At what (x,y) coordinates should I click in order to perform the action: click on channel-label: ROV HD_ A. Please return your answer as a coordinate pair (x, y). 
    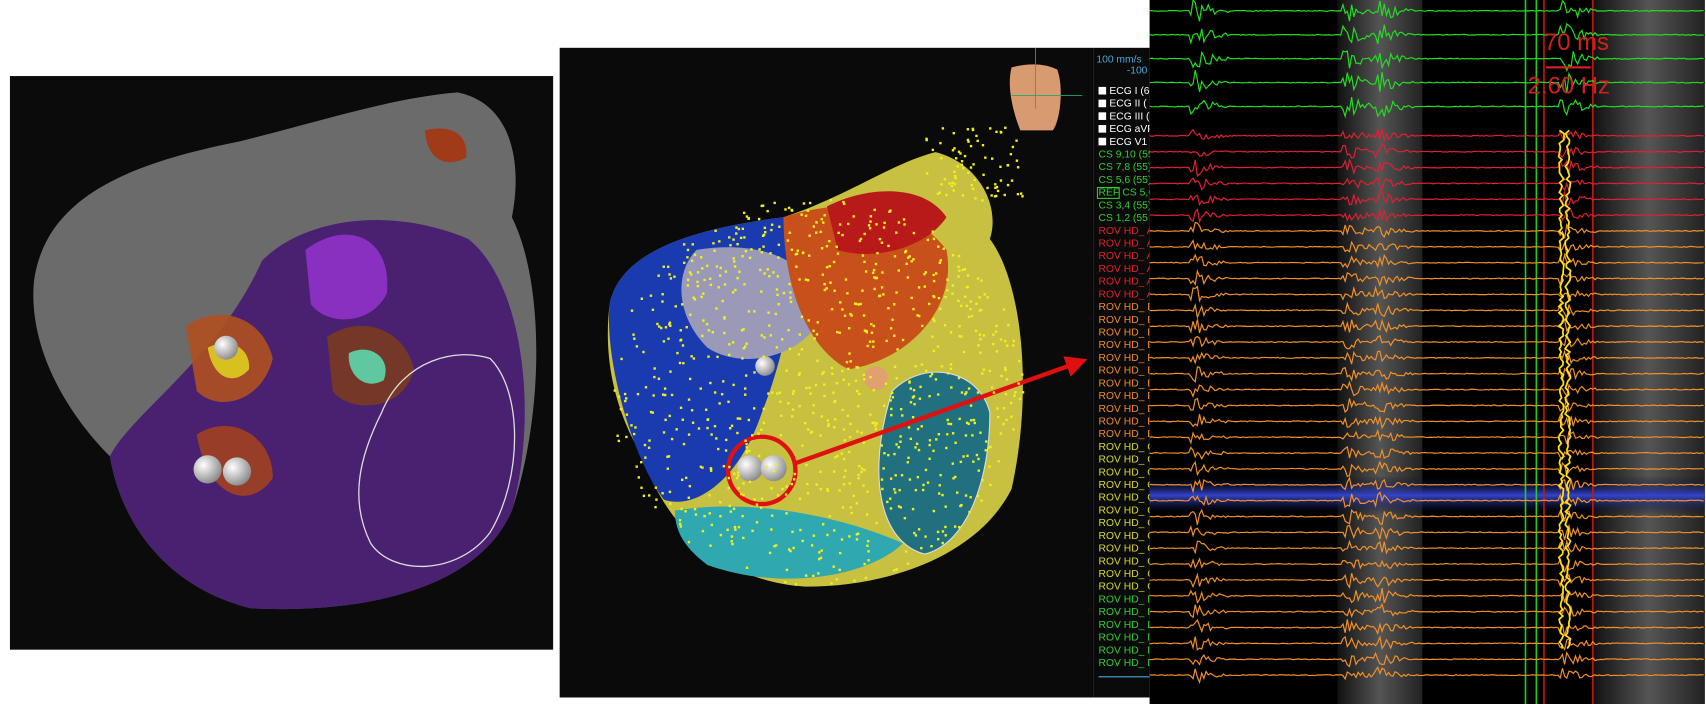
    Looking at the image, I should click on (1126, 244).